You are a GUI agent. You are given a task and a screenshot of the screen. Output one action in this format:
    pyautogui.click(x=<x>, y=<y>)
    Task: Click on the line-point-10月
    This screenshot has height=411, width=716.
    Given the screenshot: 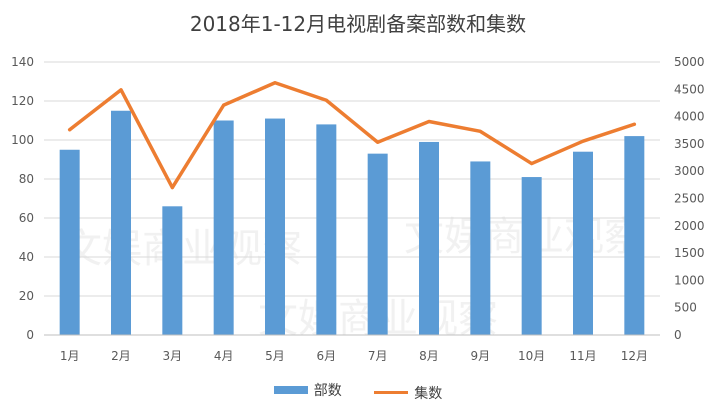 What is the action you would take?
    pyautogui.click(x=532, y=164)
    